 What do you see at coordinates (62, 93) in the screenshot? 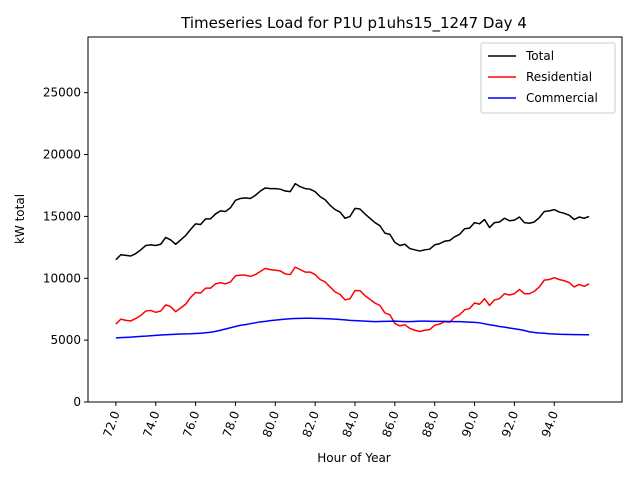
I see `y-tick-label: 25000` at bounding box center [62, 93].